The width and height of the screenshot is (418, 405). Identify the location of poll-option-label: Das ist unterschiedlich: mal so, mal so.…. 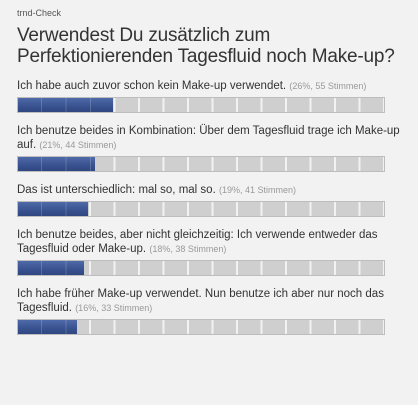
(211, 190).